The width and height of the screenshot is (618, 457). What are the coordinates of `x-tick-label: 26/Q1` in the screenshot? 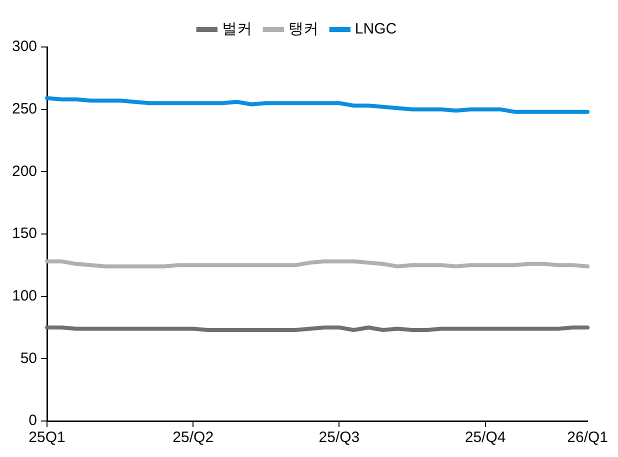 It's located at (587, 437).